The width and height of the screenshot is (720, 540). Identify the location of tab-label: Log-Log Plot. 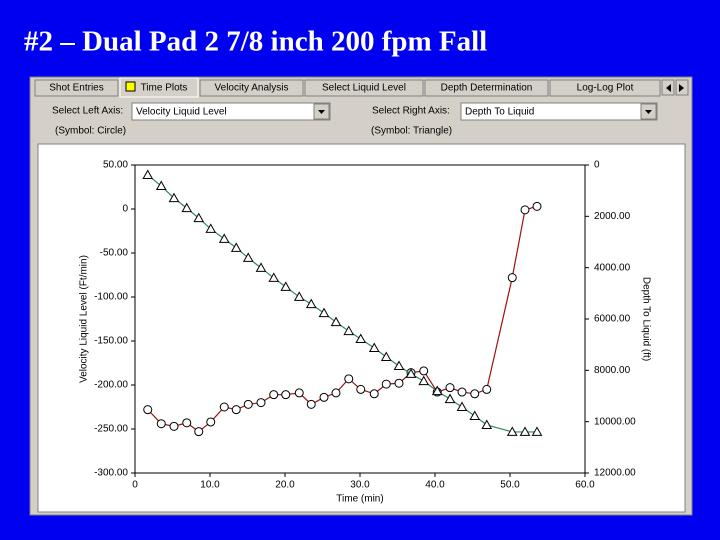
(605, 88).